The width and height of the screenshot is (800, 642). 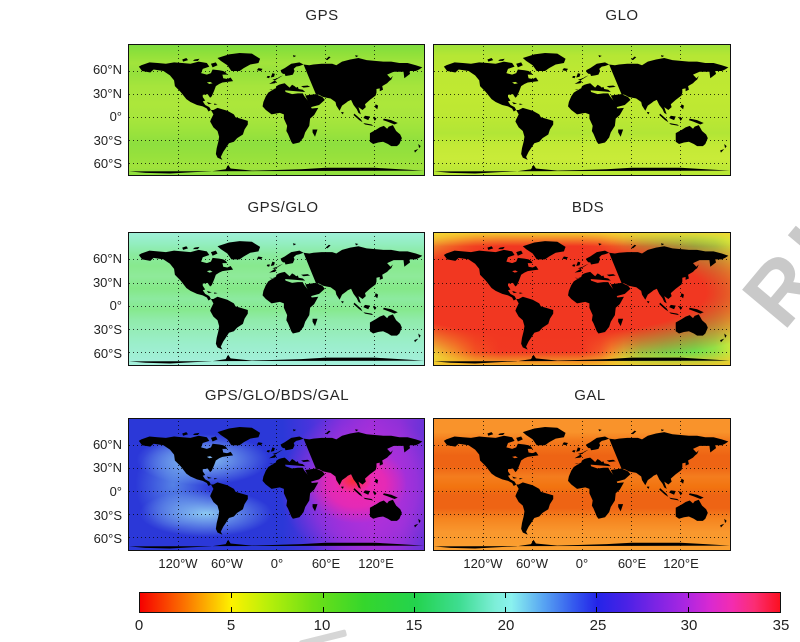 I want to click on map-all, so click(x=276, y=484).